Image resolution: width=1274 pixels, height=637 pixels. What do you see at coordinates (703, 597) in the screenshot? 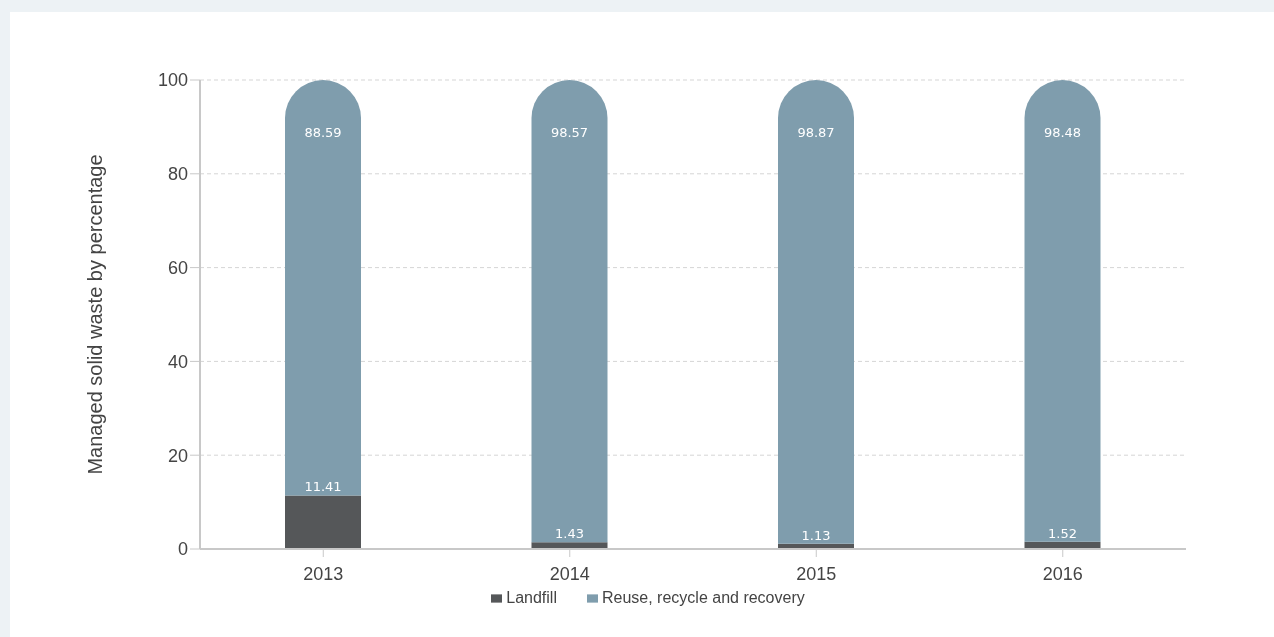
I see `legend-label: Reuse, recycle and recovery` at bounding box center [703, 597].